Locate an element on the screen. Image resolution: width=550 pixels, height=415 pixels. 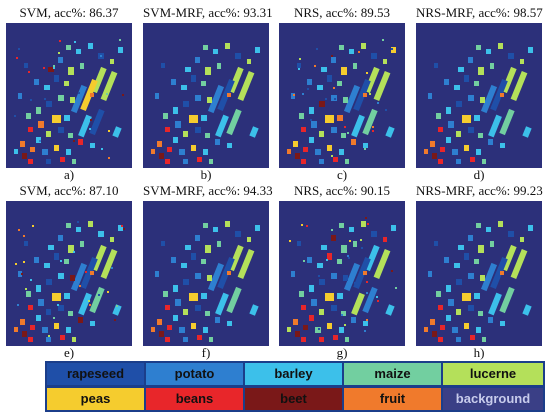
panel-caption: c) is located at coordinates (342, 174).